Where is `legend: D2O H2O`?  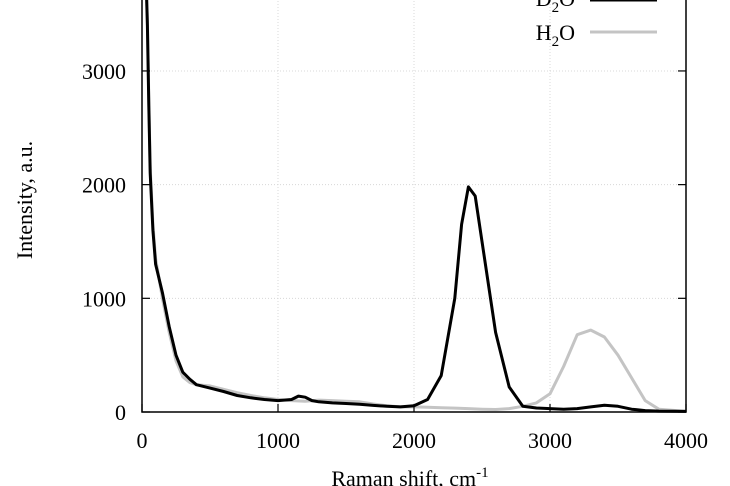 legend: D2O H2O is located at coordinates (596, 25).